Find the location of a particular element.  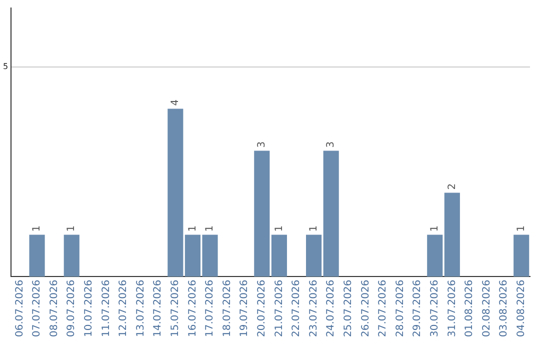

x-tick-label: 10.07.2026 is located at coordinates (89, 309).